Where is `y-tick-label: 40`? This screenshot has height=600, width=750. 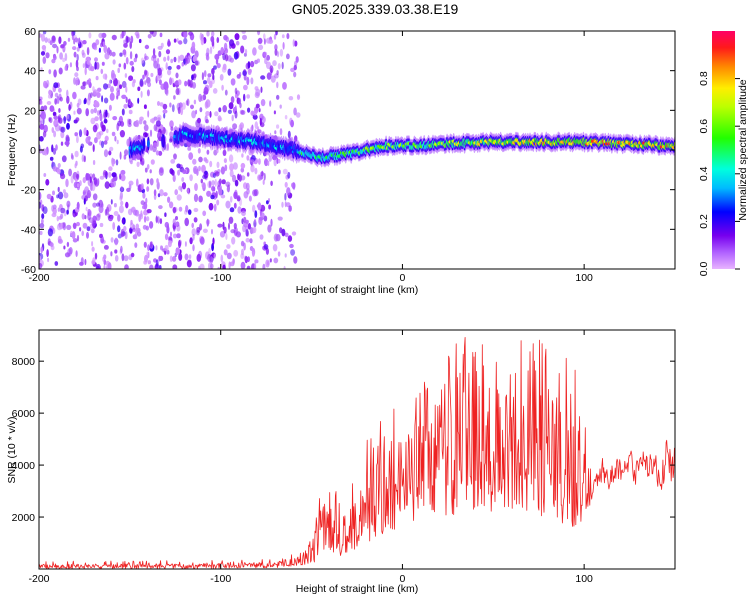
y-tick-label: 40 is located at coordinates (30, 72).